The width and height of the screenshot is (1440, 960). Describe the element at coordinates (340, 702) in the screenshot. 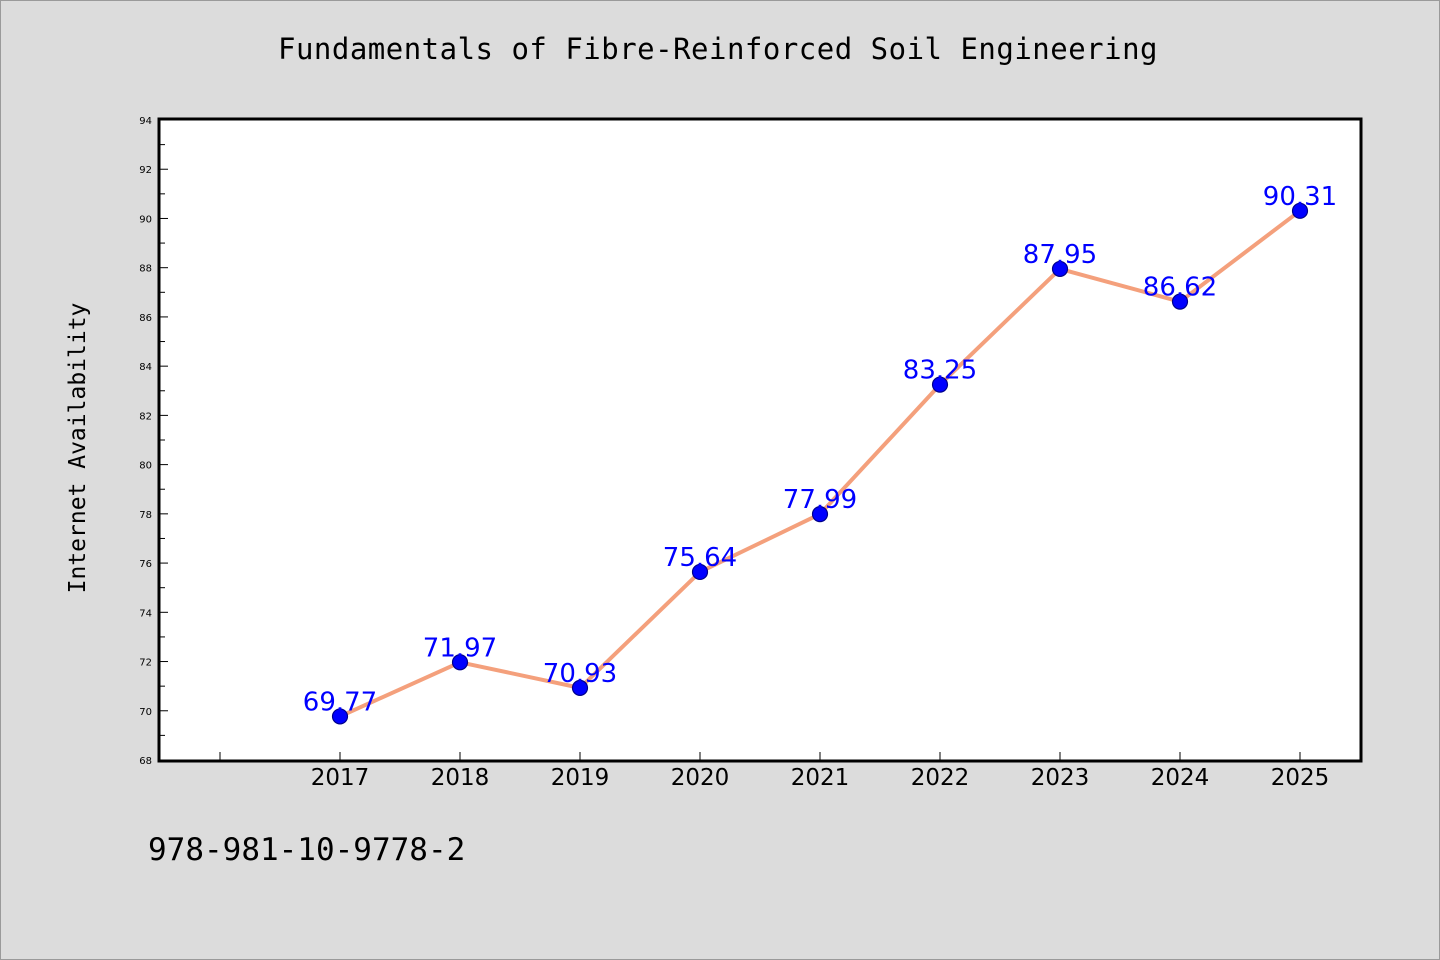

I see `data-label: 69.77` at that location.